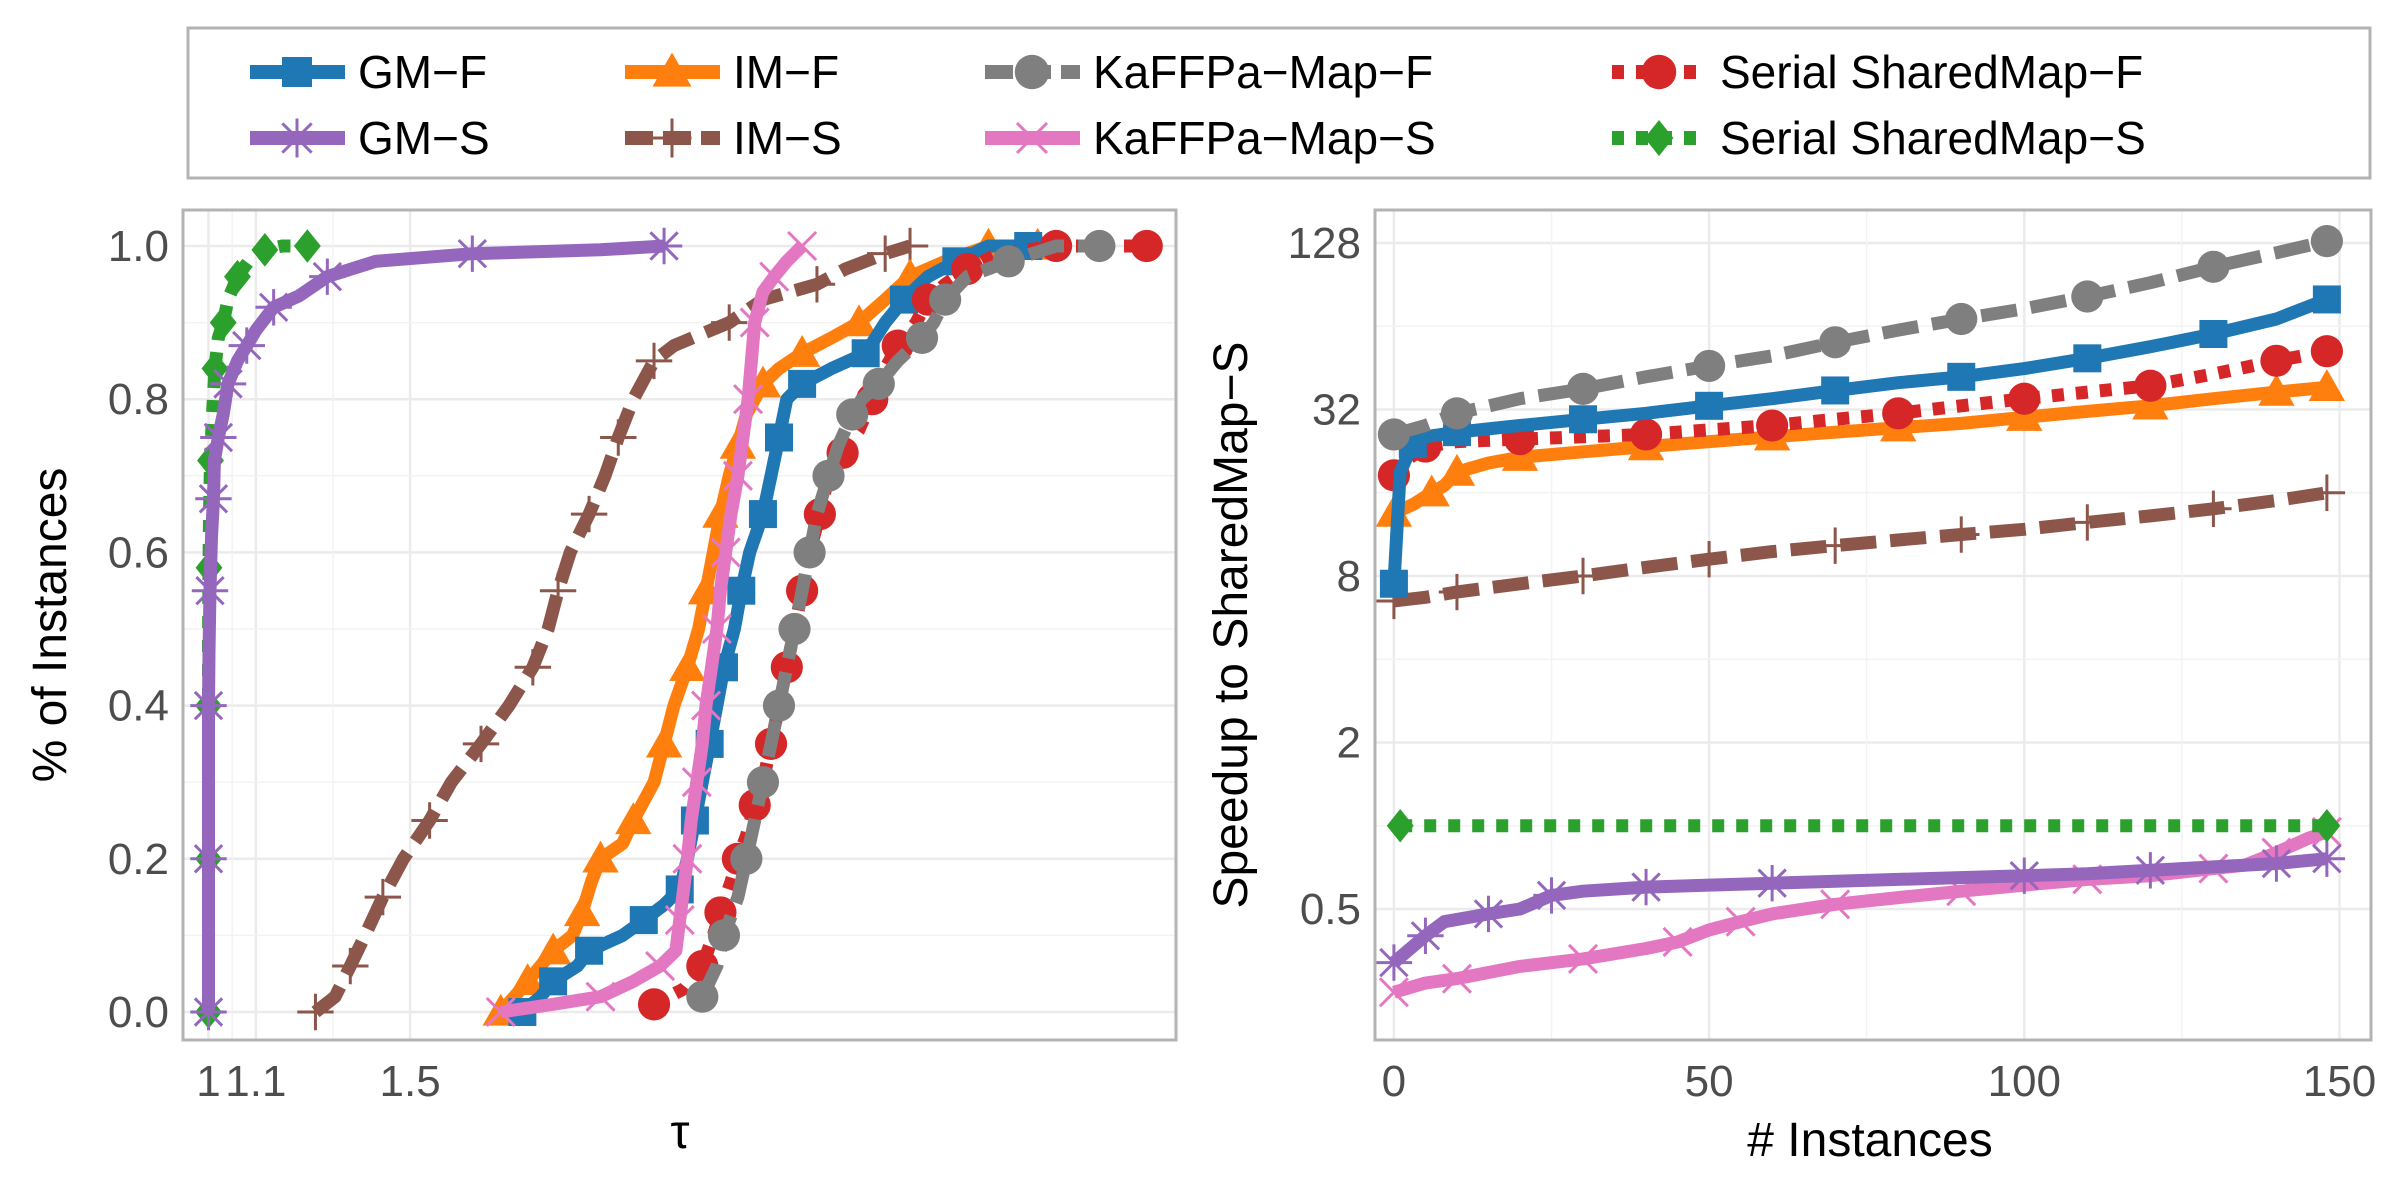 This screenshot has height=1200, width=2400. I want to click on tick-labels: 1 1.1 1.5 0.0 0.2 0.4 0.6 0.8 1.0, so click(274, 664).